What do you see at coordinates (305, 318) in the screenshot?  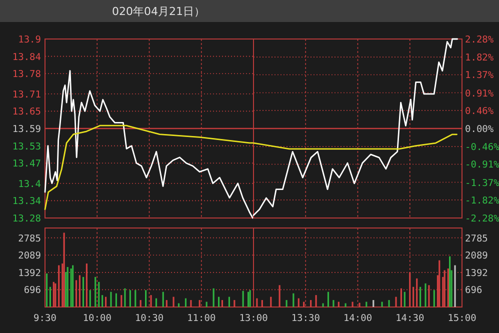 I see `x-tick-label: 13:30` at bounding box center [305, 318].